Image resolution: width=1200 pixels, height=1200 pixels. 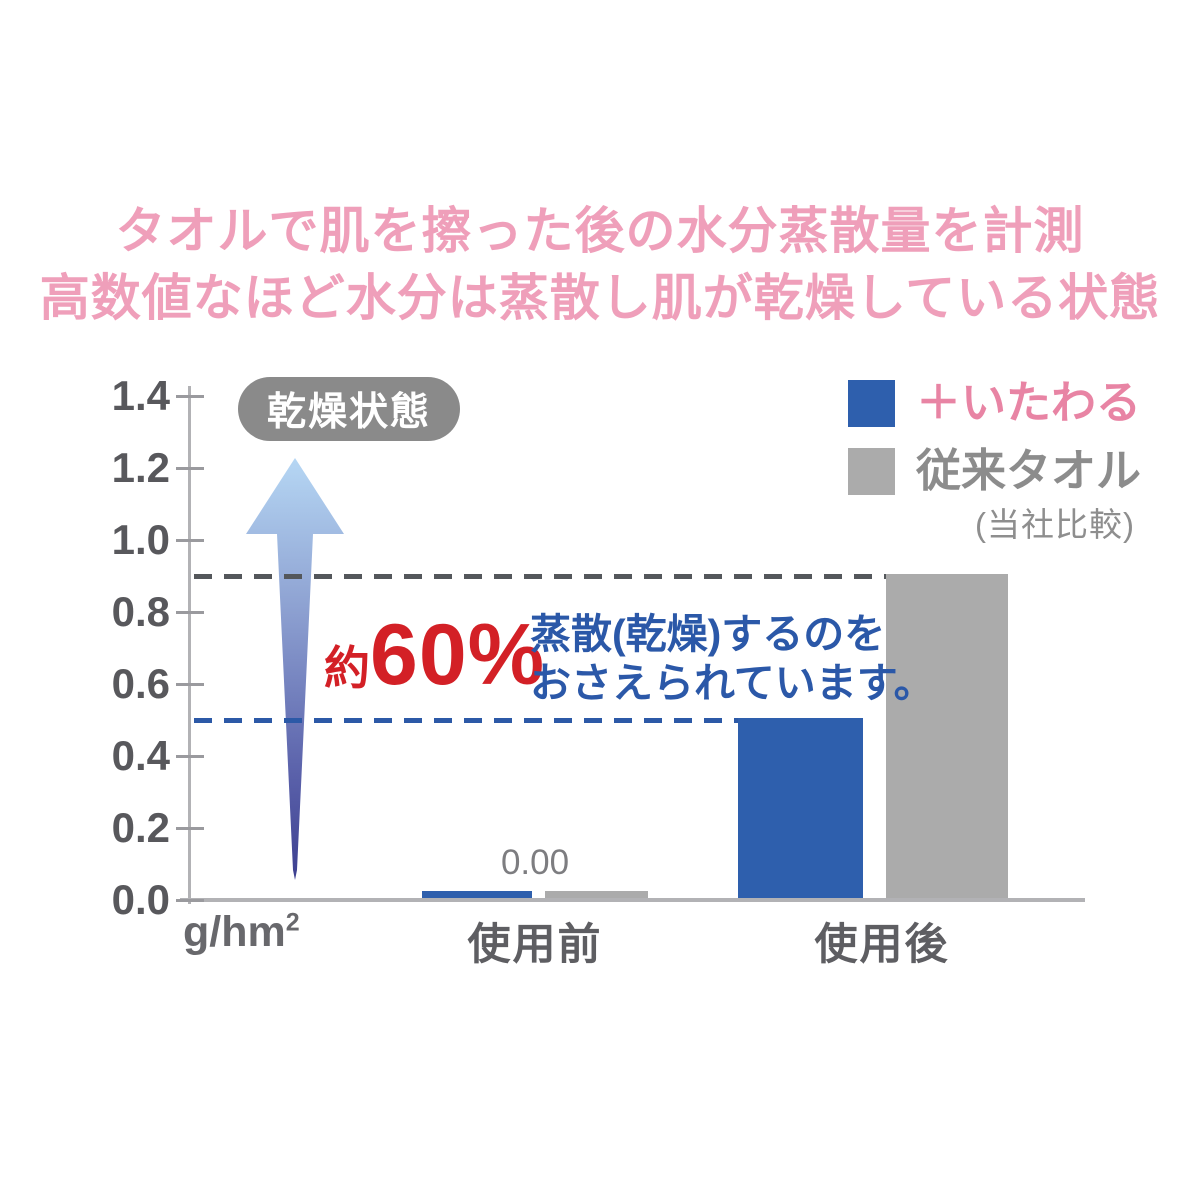 I want to click on chart-title-line2: 高数値なほど水分は蒸散し肌が乾燥している状態, so click(x=600, y=298).